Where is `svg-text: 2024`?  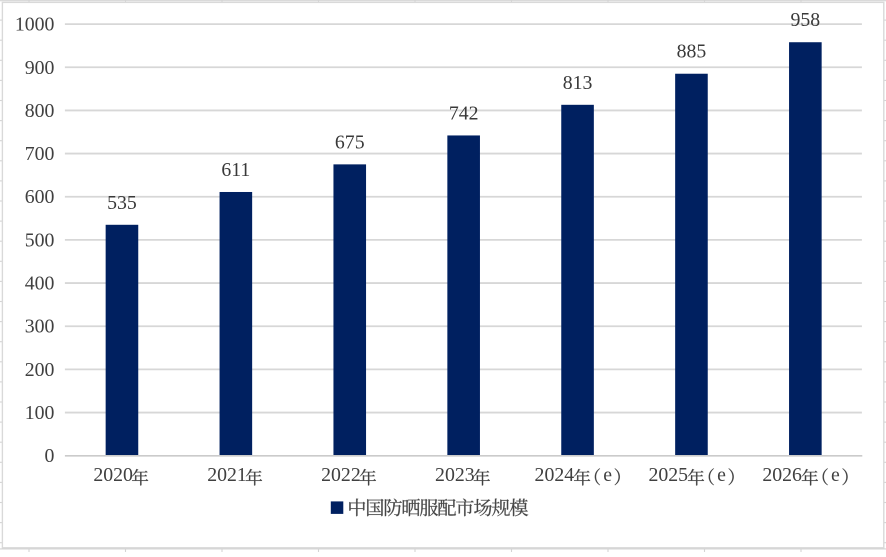 svg-text: 2024 is located at coordinates (555, 475).